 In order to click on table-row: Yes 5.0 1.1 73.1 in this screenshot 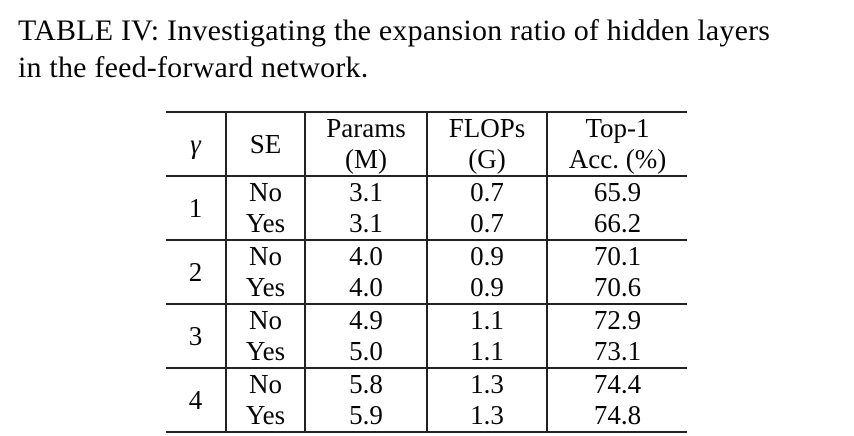, I will do `click(426, 352)`.